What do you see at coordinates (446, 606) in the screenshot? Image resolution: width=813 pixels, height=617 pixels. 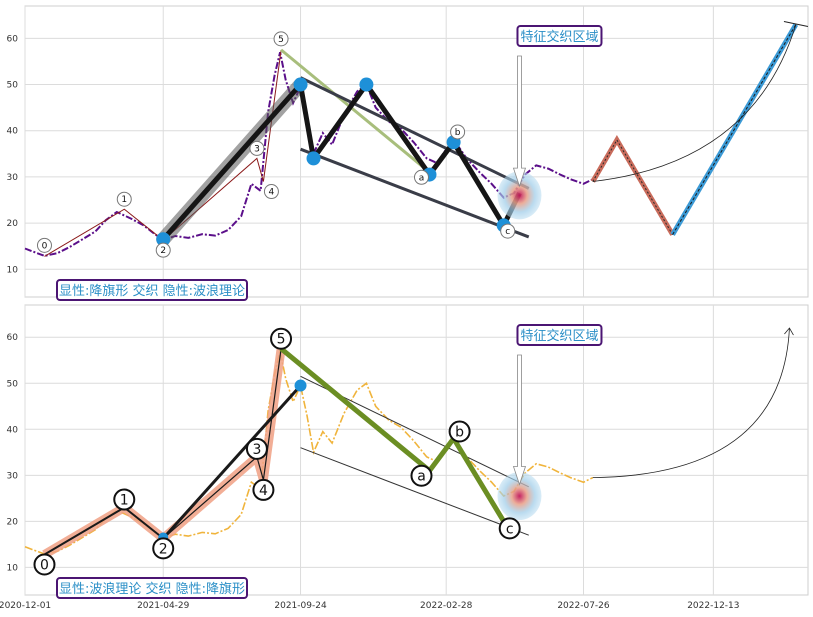 I see `x-tick-label: 2022-02-28` at bounding box center [446, 606].